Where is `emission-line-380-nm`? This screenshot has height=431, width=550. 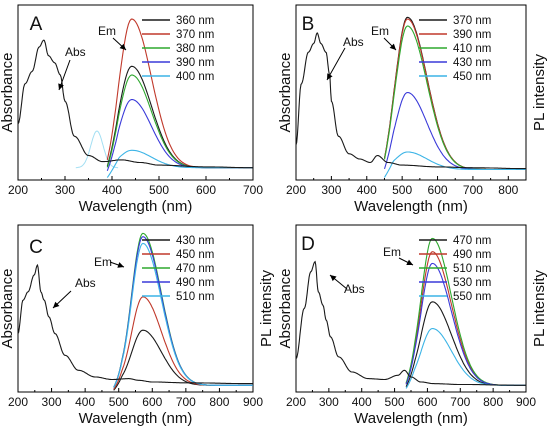 emission-line-380-nm is located at coordinates (179, 121).